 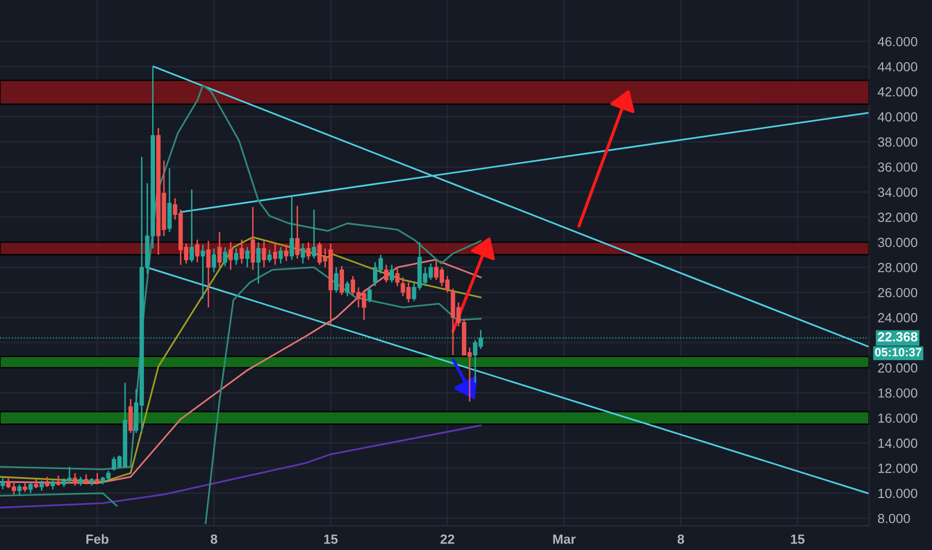 I want to click on x-tick-label: Feb, so click(x=97, y=539).